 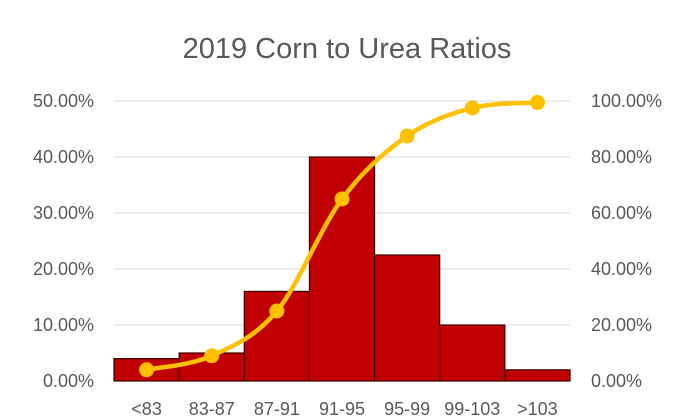 What do you see at coordinates (407, 409) in the screenshot?
I see `x-tick-label: 95-99` at bounding box center [407, 409].